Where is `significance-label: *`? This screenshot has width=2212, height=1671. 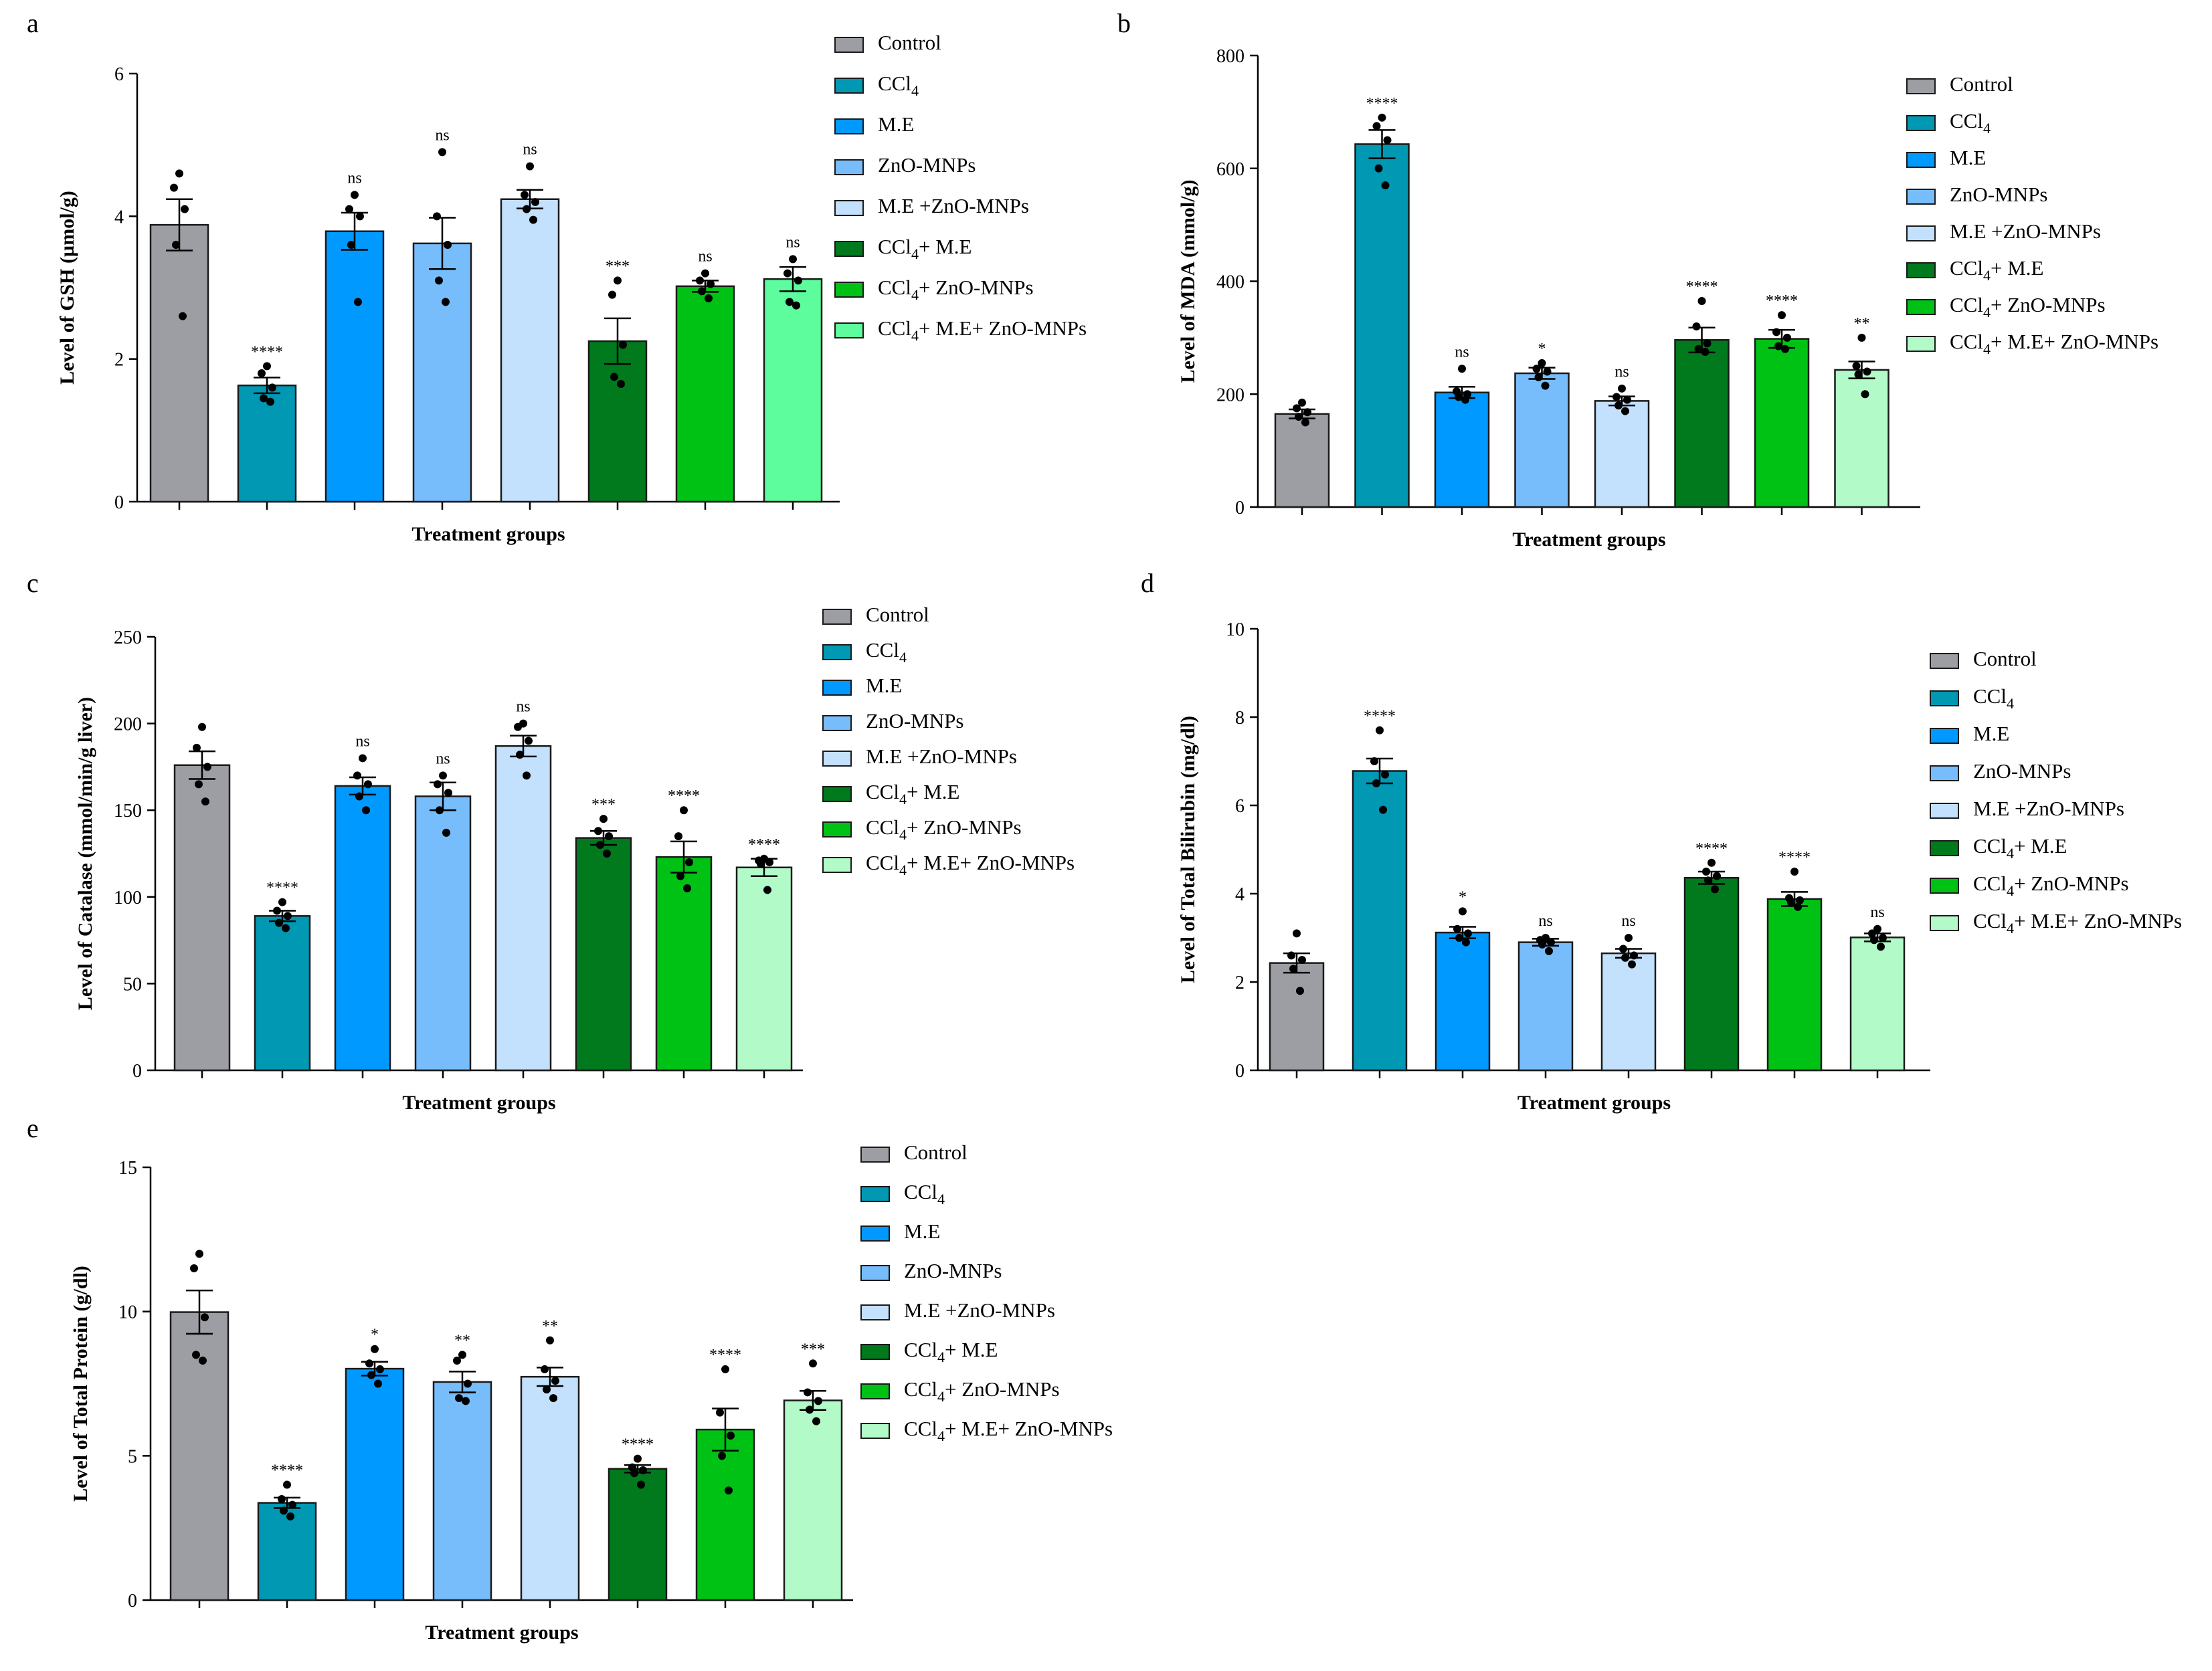
significance-label: * is located at coordinates (375, 1335).